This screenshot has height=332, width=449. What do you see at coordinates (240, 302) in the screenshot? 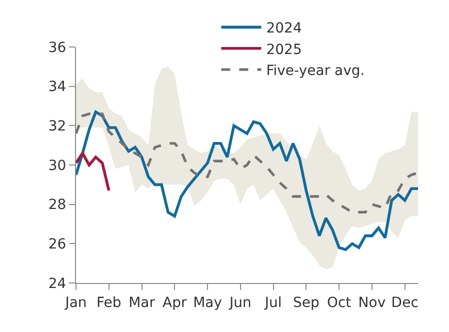
I see `x-tick-label: Jun` at bounding box center [240, 302].